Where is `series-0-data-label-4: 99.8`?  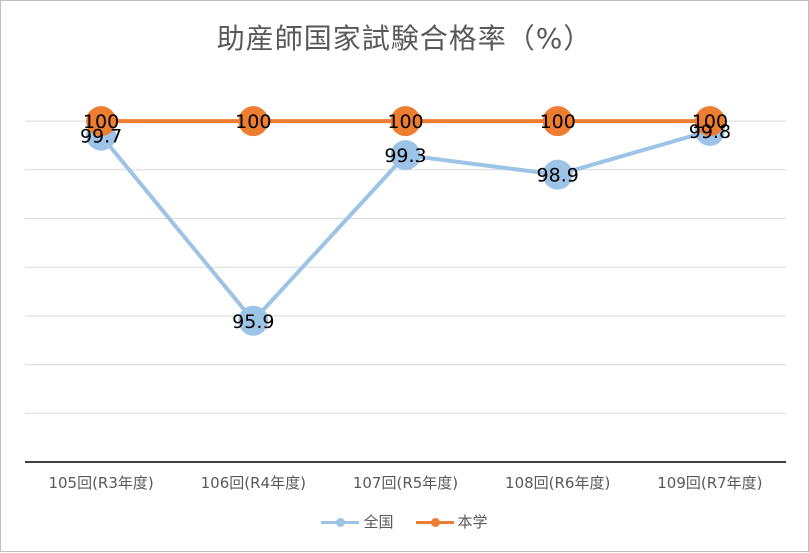
series-0-data-label-4: 99.8 is located at coordinates (710, 132).